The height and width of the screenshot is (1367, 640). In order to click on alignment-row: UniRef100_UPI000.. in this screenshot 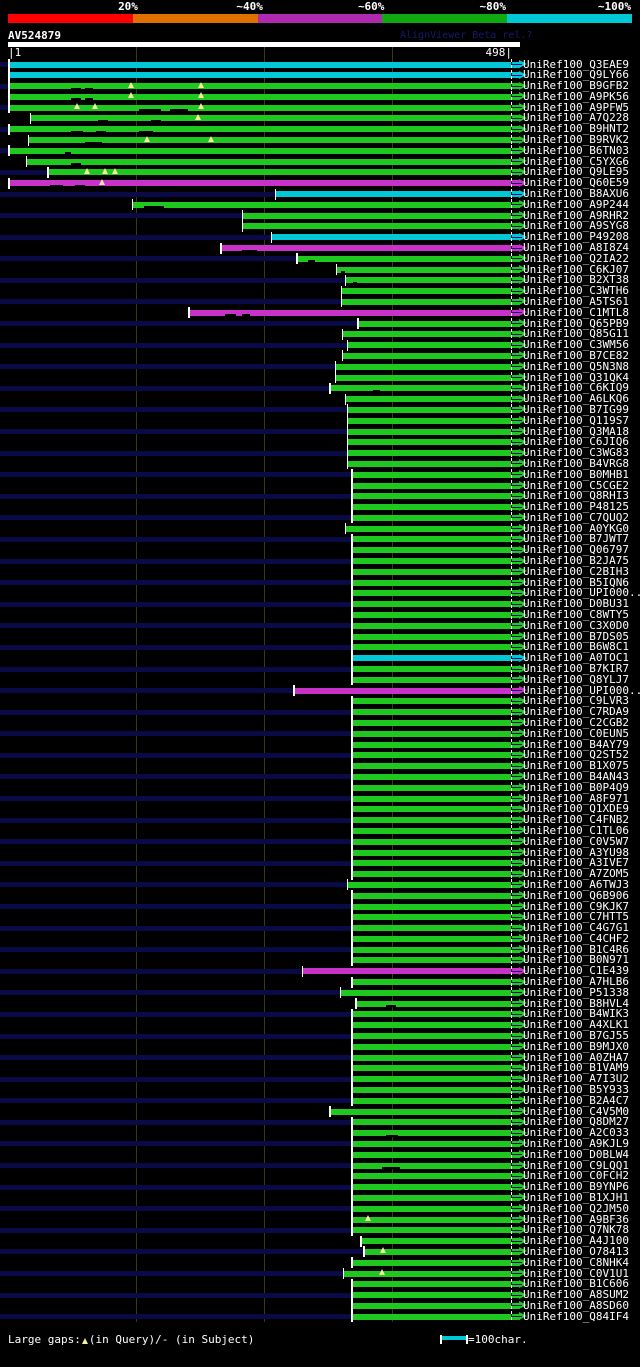, I will do `click(320, 593)`.